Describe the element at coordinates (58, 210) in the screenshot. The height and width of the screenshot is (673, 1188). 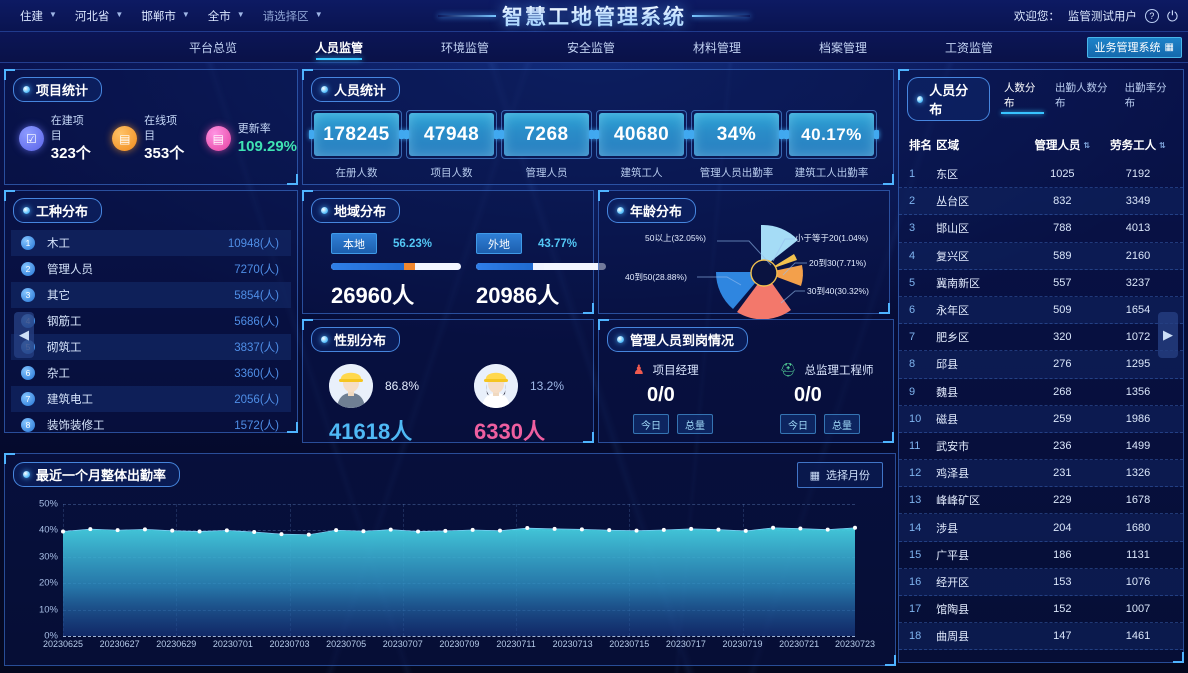
I see `panel-title-job-distribution: 工种分布` at that location.